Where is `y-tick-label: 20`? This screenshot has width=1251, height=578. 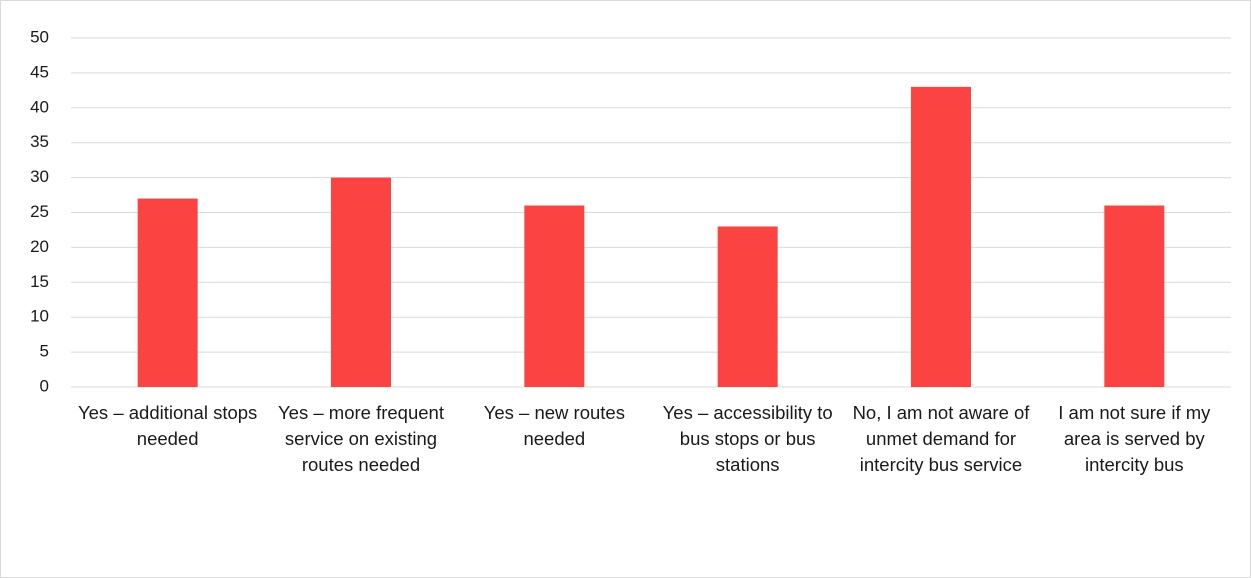
y-tick-label: 20 is located at coordinates (39, 246).